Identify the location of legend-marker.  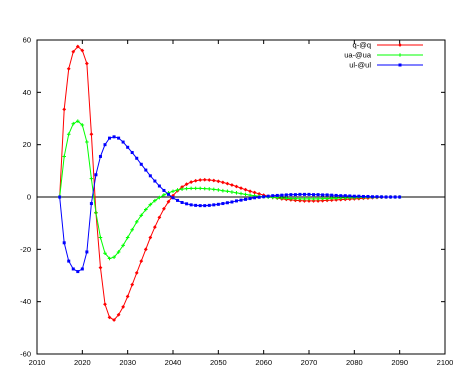
(400, 55).